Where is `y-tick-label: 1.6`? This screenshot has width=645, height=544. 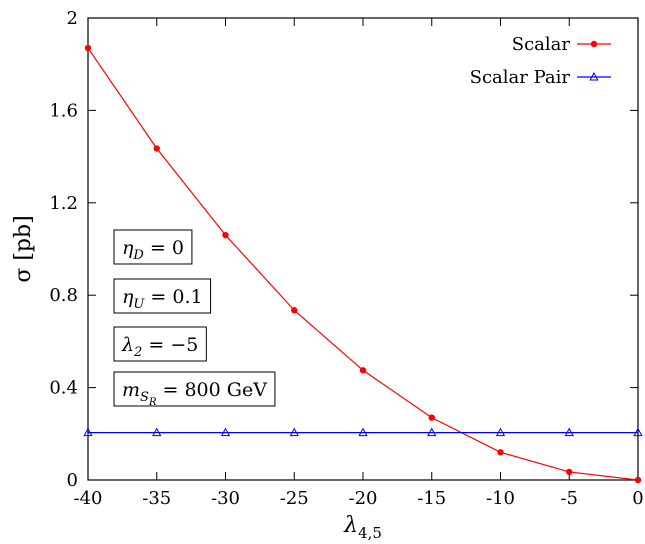
y-tick-label: 1.6 is located at coordinates (63, 110).